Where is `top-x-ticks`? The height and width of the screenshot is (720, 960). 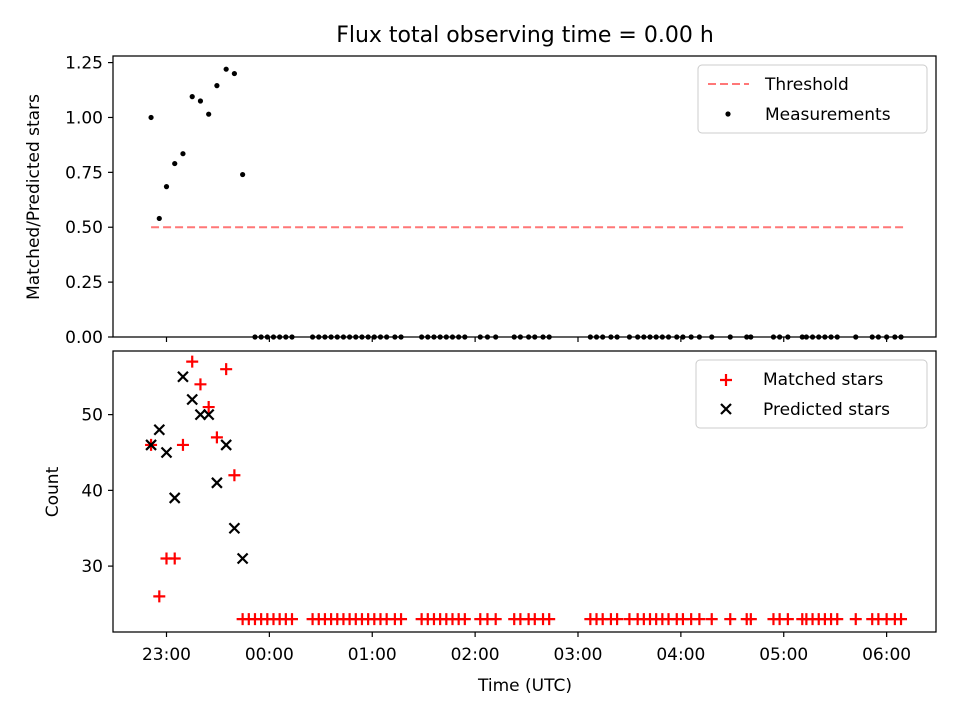
top-x-ticks is located at coordinates (526, 339).